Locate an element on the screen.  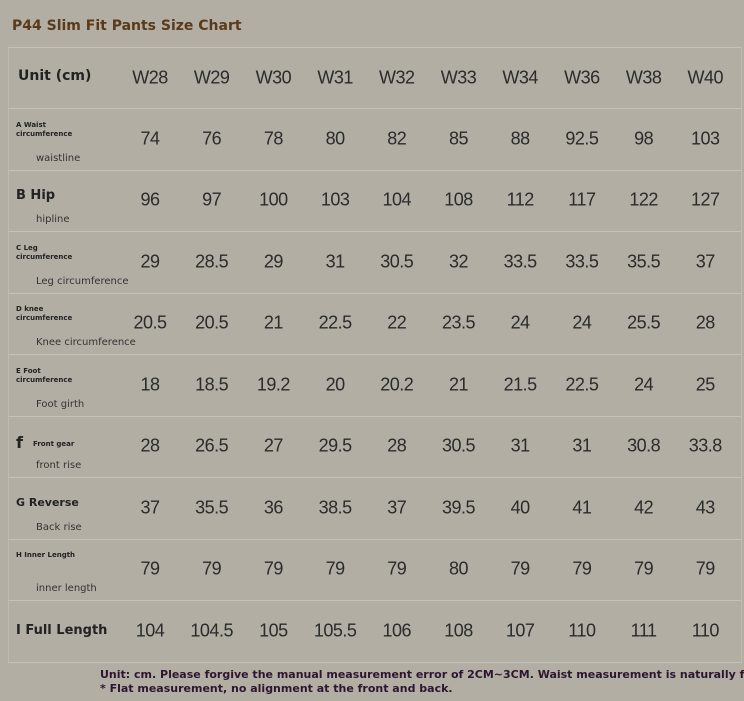
size-header: W29 is located at coordinates (211, 77).